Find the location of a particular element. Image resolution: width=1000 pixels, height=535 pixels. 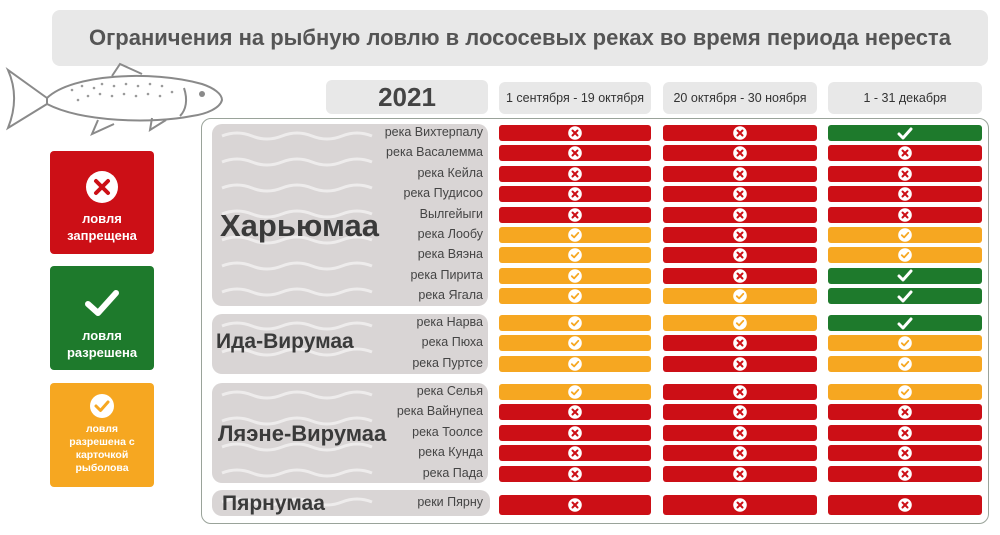

period-header-2: 20 октября - 30 ноября is located at coordinates (740, 98).